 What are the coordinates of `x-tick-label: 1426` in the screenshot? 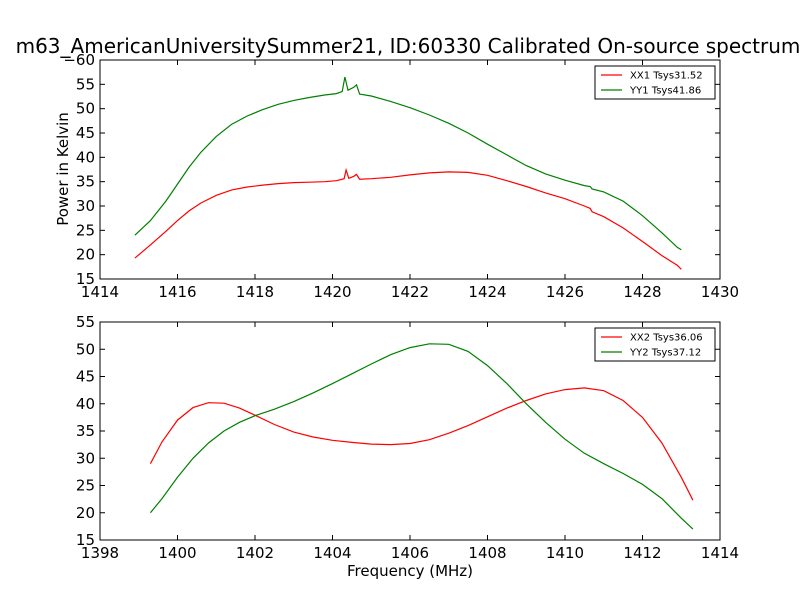 It's located at (565, 292).